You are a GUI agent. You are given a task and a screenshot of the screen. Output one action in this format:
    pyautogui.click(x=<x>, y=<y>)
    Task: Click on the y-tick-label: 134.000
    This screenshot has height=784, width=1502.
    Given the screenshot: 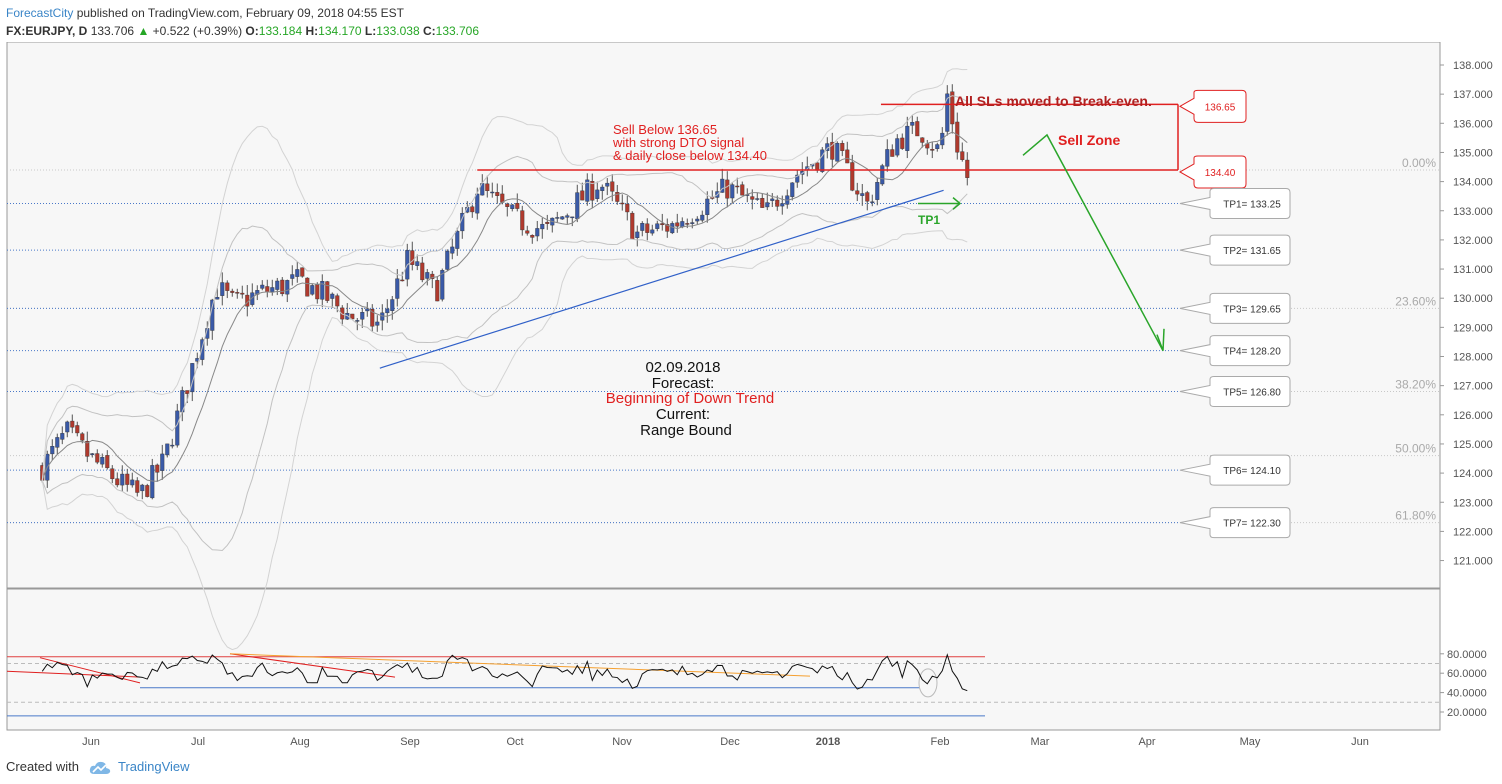 What is the action you would take?
    pyautogui.click(x=1473, y=183)
    